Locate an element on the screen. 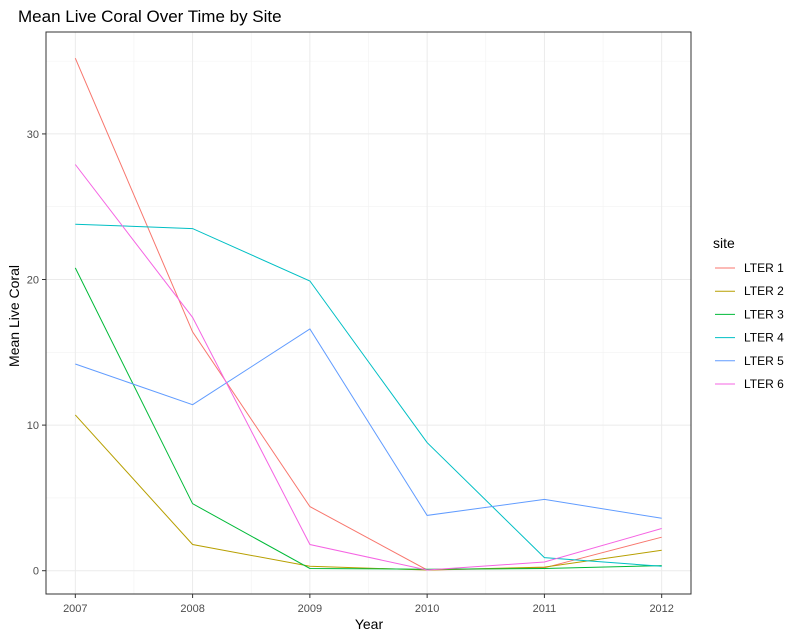 This screenshot has height=640, width=800. legend-item: LTER 2 is located at coordinates (749, 291).